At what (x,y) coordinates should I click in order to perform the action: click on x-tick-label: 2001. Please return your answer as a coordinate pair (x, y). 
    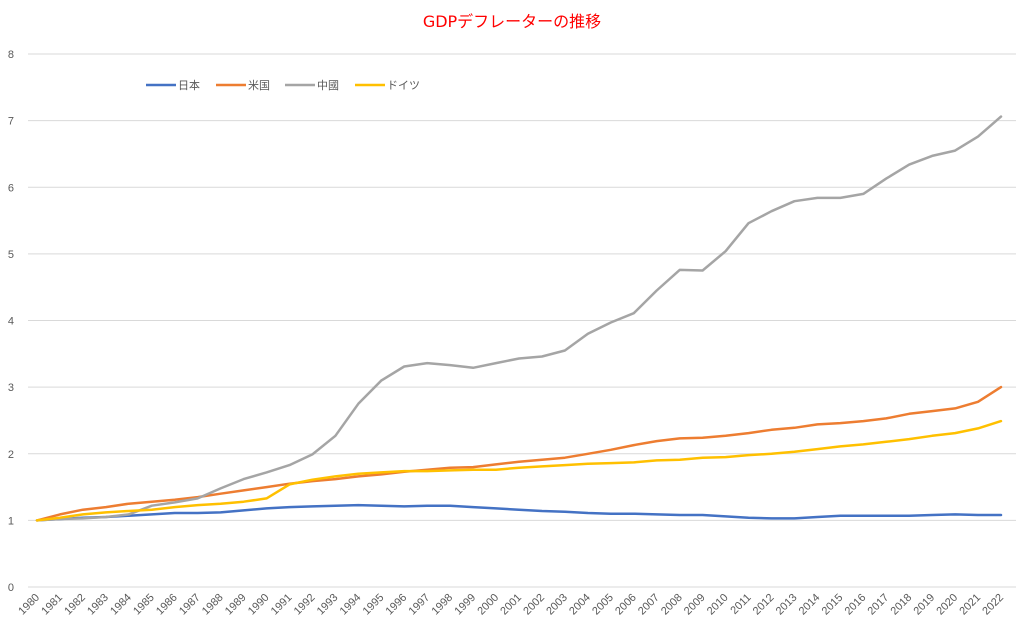
    Looking at the image, I should click on (511, 605).